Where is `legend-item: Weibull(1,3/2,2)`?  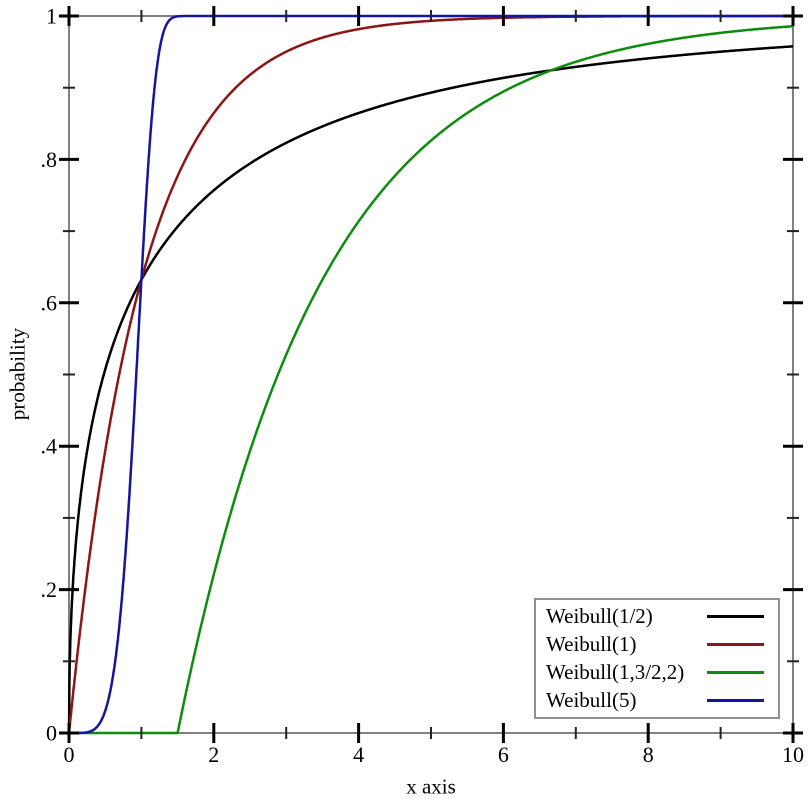 legend-item: Weibull(1,3/2,2) is located at coordinates (657, 671).